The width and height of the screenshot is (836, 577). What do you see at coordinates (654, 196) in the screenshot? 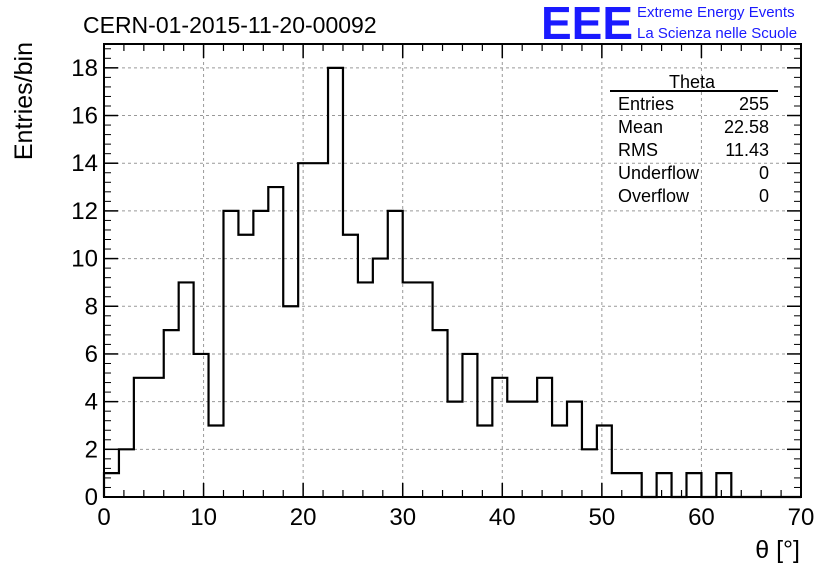
I see `stats-overflow-label: Overflow` at bounding box center [654, 196].